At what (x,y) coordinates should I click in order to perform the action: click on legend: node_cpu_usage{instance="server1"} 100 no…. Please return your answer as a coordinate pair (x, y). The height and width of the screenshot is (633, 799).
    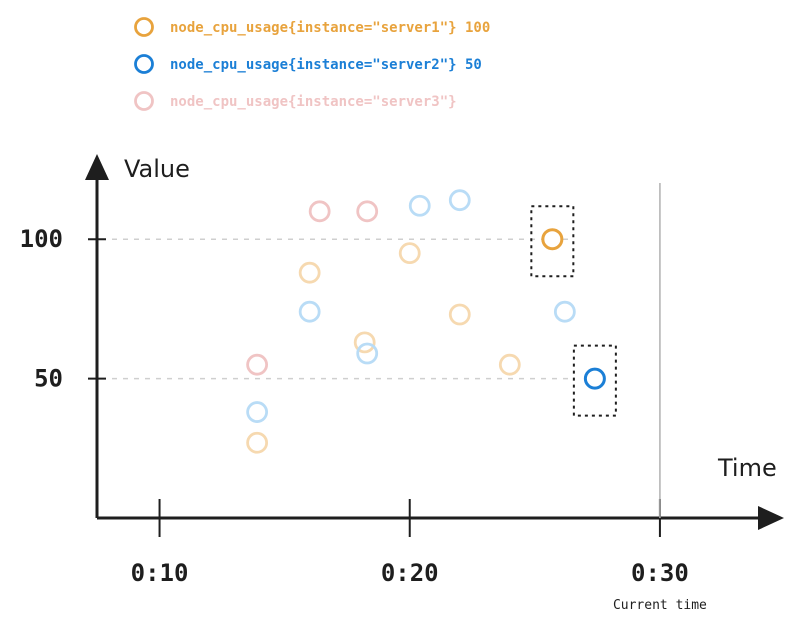
    Looking at the image, I should click on (312, 64).